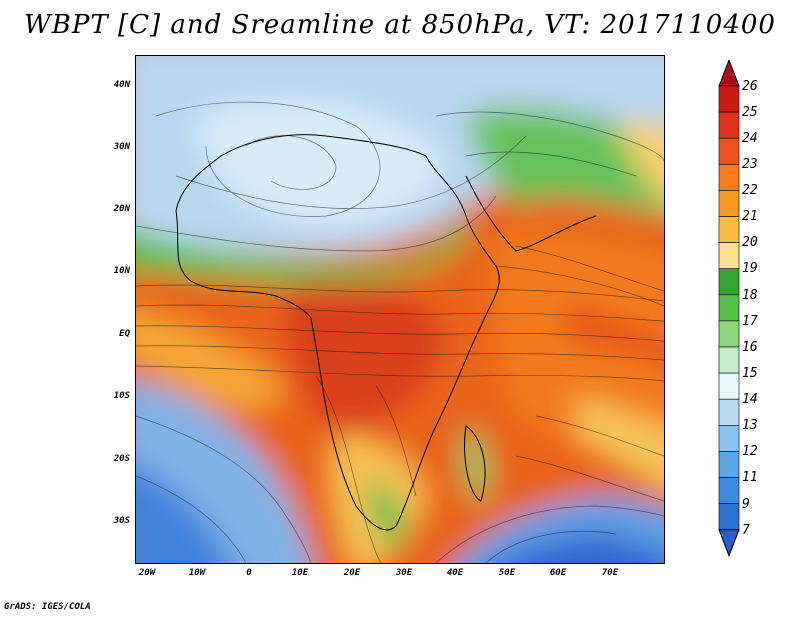 This screenshot has height=618, width=800. Describe the element at coordinates (750, 477) in the screenshot. I see `colorbar-label: 11` at that location.